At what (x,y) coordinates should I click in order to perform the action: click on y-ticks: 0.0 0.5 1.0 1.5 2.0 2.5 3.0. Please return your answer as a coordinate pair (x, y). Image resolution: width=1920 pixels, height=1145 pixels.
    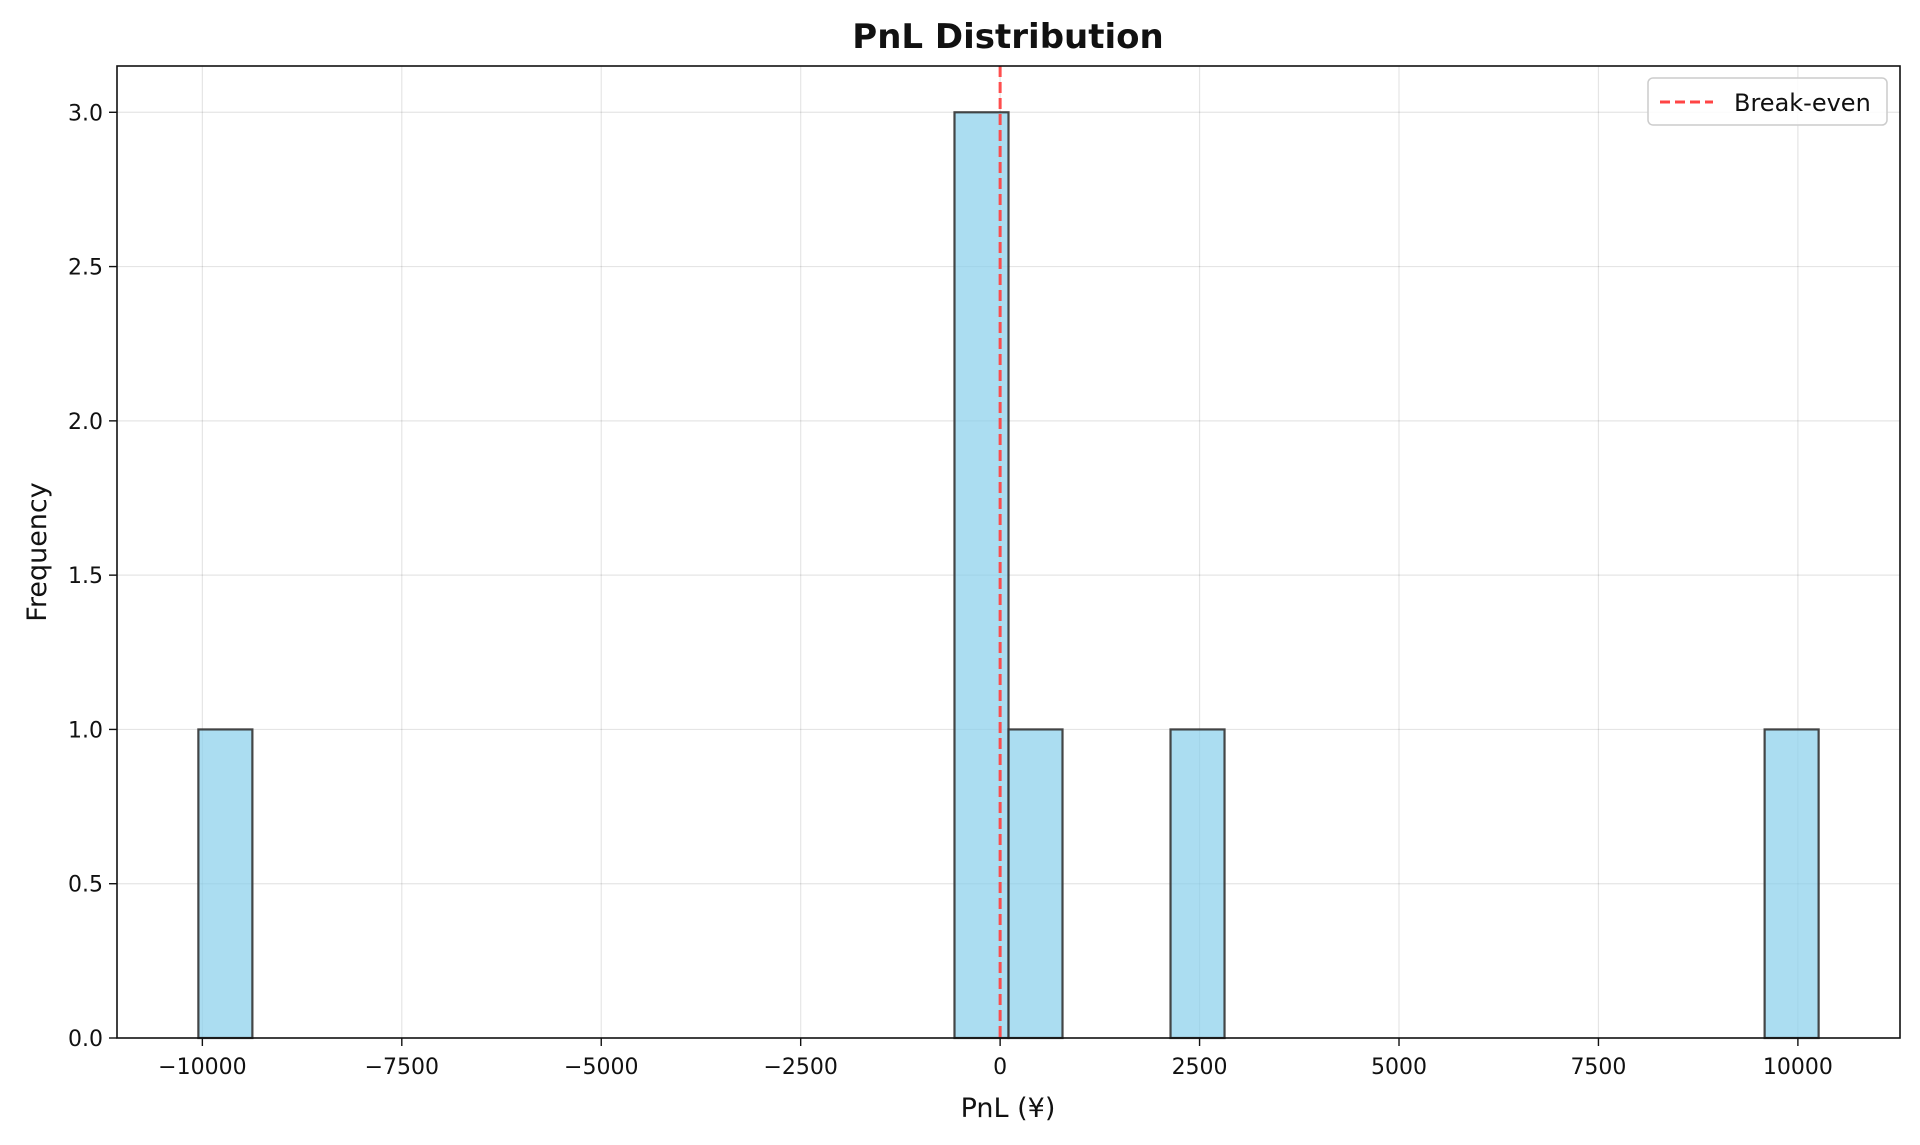
    Looking at the image, I should click on (92, 576).